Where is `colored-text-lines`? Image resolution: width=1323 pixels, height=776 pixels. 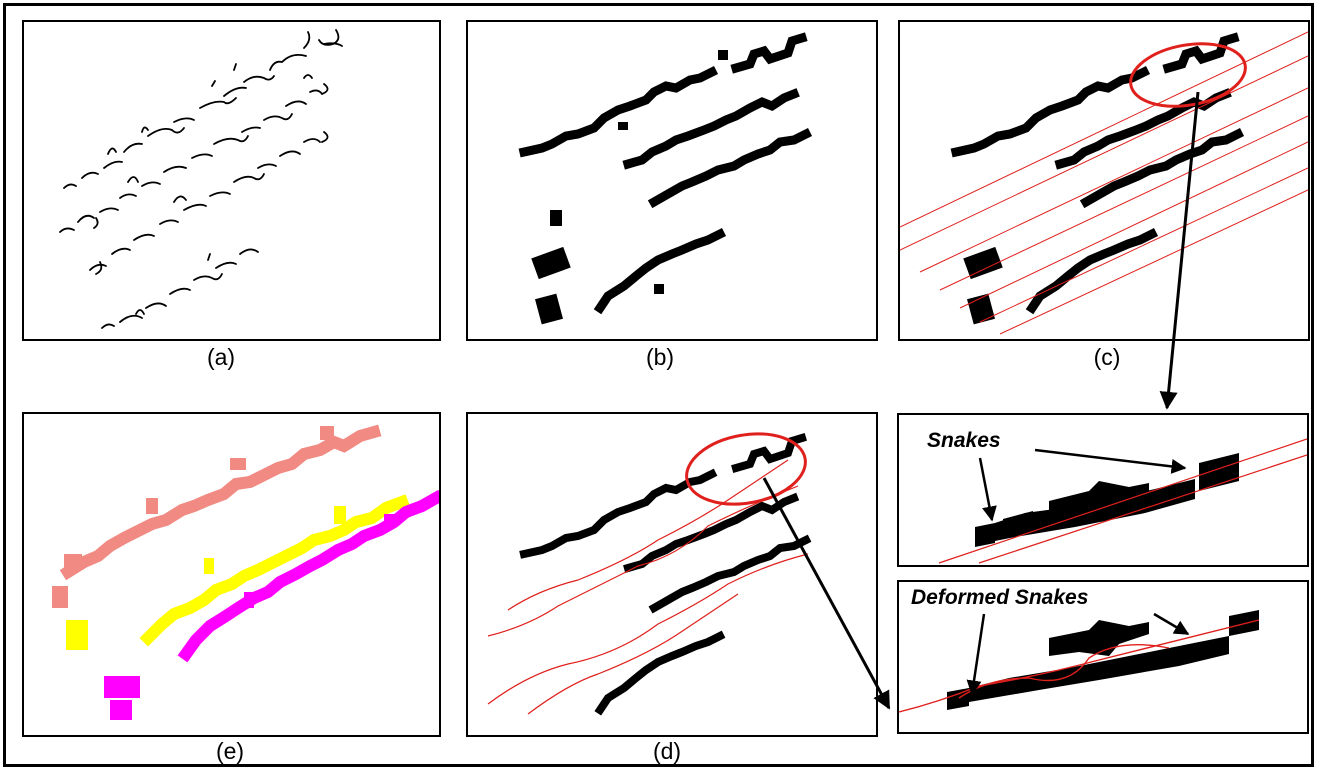
colored-text-lines is located at coordinates (245, 572).